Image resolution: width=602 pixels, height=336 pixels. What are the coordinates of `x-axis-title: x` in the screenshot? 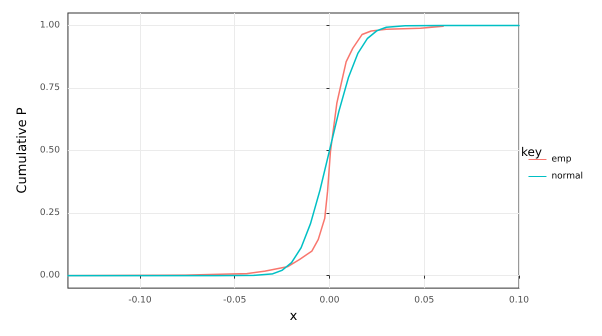 It's located at (294, 316).